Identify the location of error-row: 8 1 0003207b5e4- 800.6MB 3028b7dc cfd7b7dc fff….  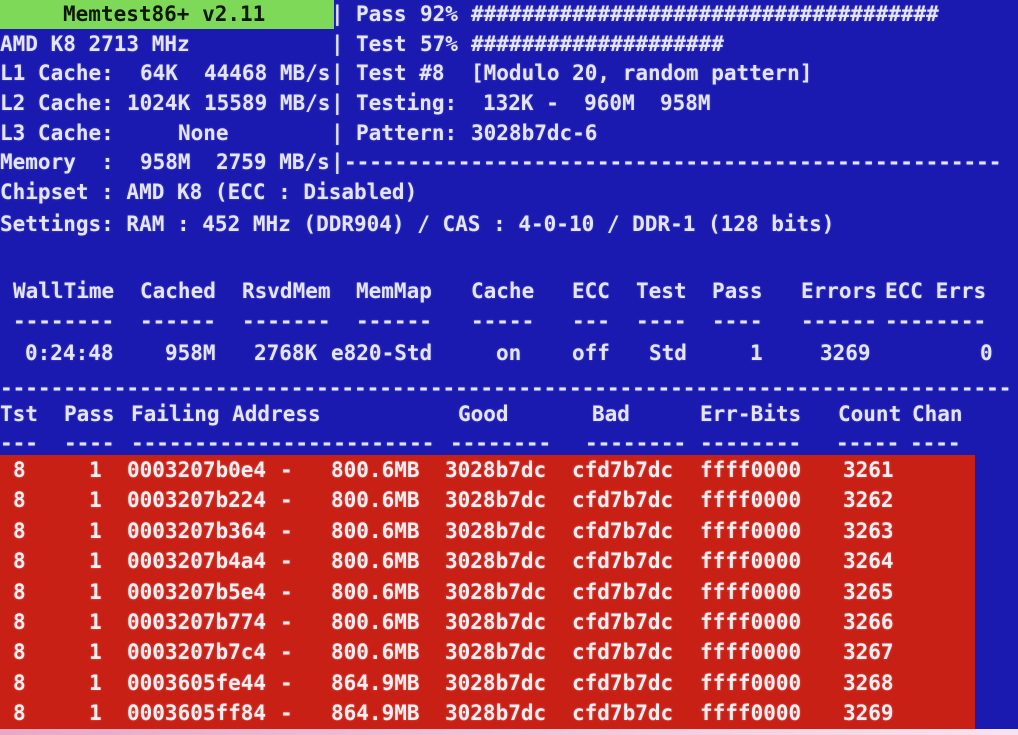
(487, 592).